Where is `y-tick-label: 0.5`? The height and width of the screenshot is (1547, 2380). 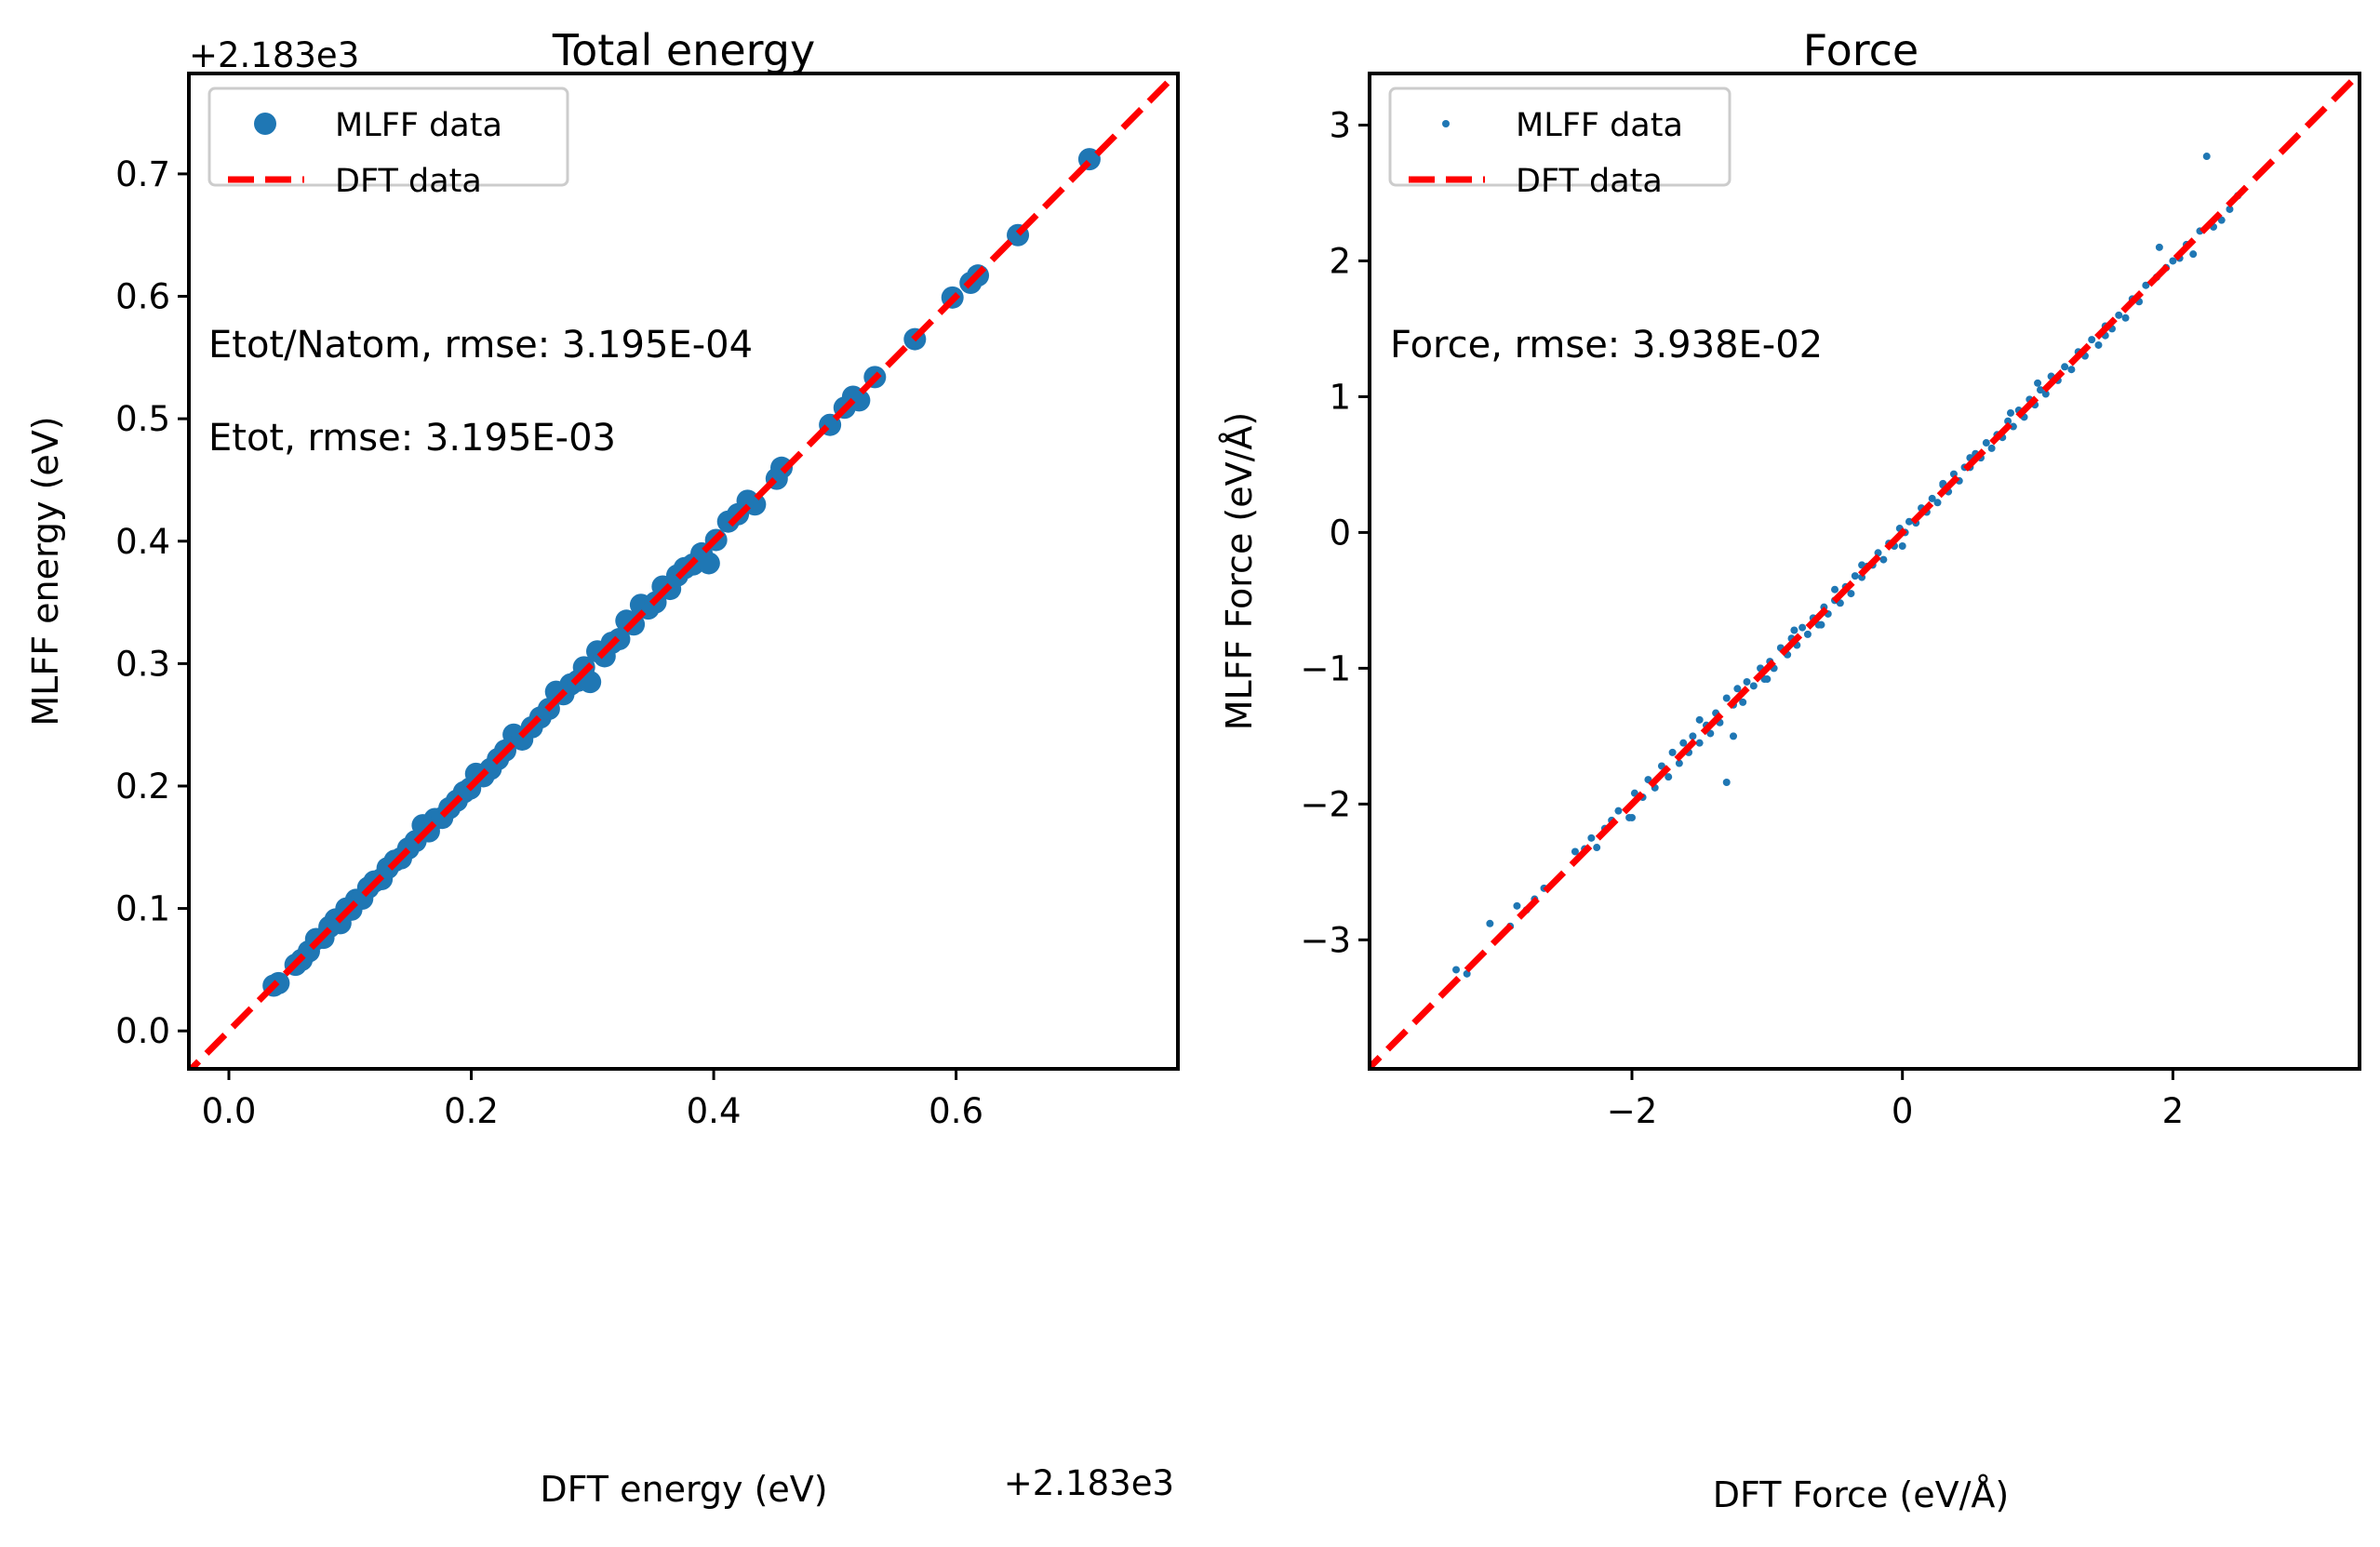
y-tick-label: 0.5 is located at coordinates (142, 419).